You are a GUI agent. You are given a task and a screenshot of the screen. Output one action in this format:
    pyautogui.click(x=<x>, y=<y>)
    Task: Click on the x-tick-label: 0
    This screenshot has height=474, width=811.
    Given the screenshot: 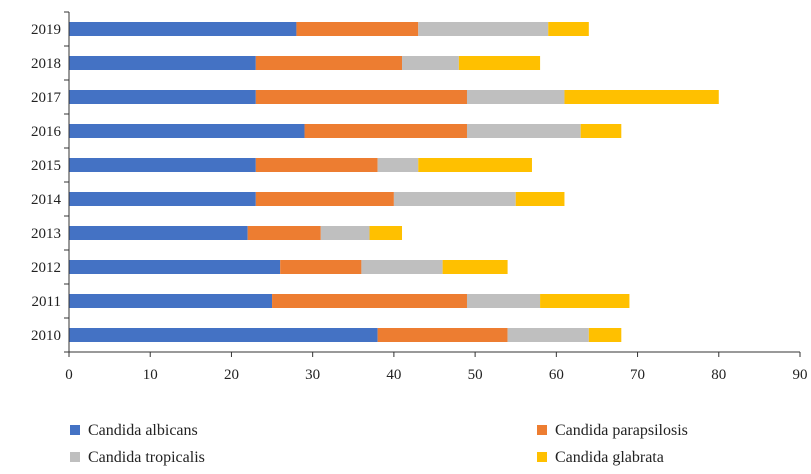 What is the action you would take?
    pyautogui.click(x=69, y=375)
    